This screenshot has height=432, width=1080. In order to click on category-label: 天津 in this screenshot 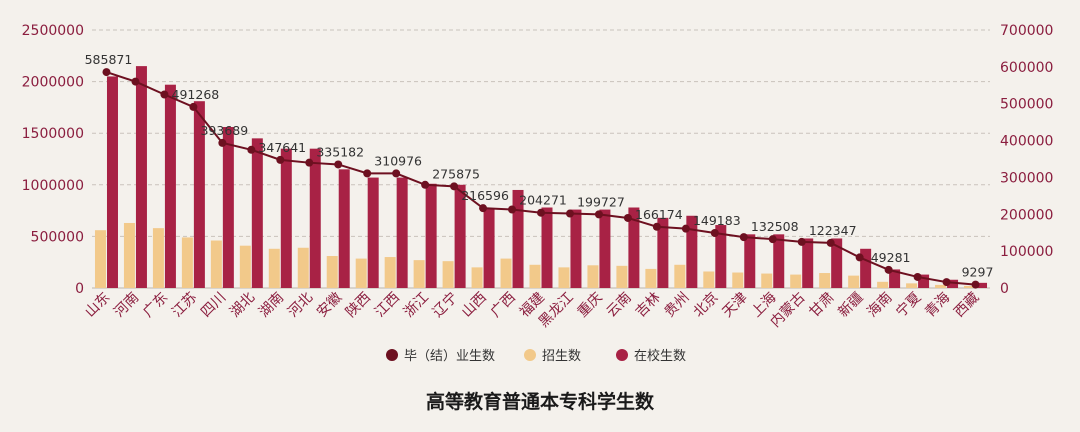, I will do `click(734, 305)`.